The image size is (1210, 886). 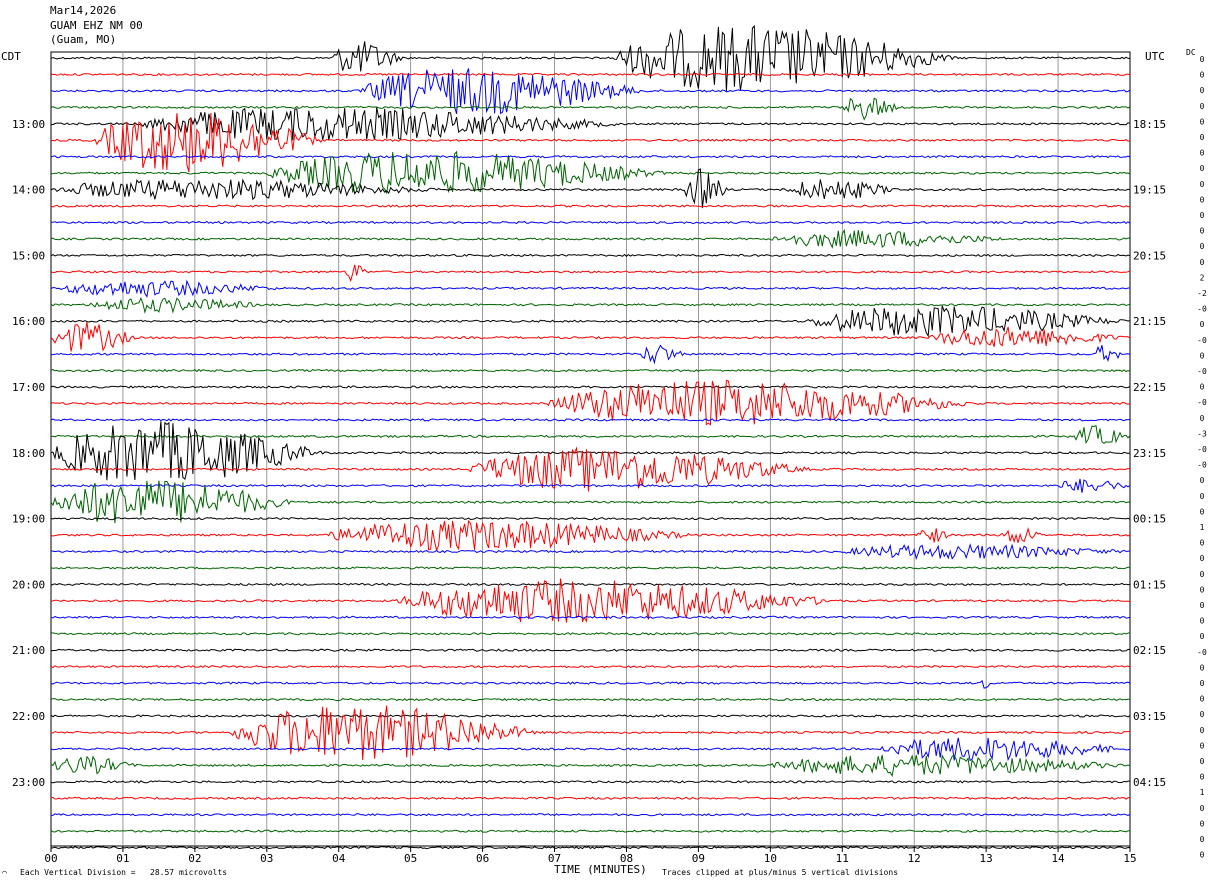 What do you see at coordinates (28, 124) in the screenshot?
I see `cdt-hour-label: 13:00` at bounding box center [28, 124].